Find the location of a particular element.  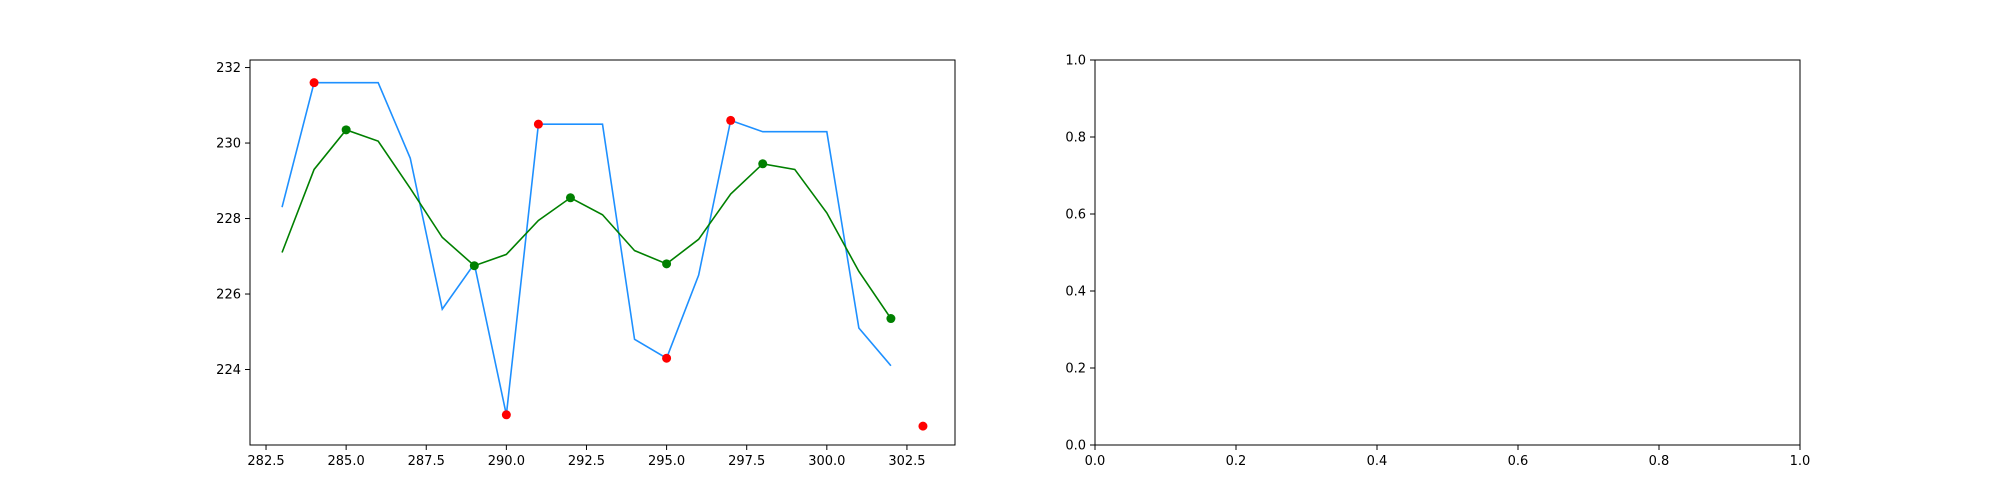

x-tick-label: 292.5 is located at coordinates (586, 461).